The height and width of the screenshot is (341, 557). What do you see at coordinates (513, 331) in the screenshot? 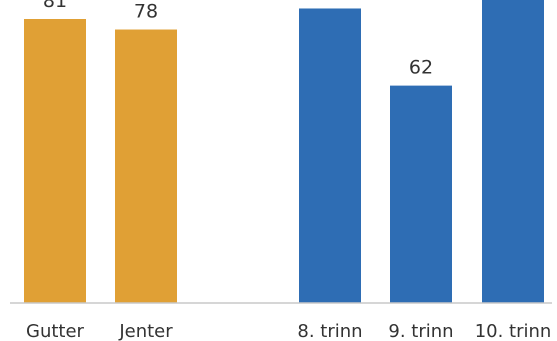
I see `category-label-10-trinn: 10. trinn` at bounding box center [513, 331].